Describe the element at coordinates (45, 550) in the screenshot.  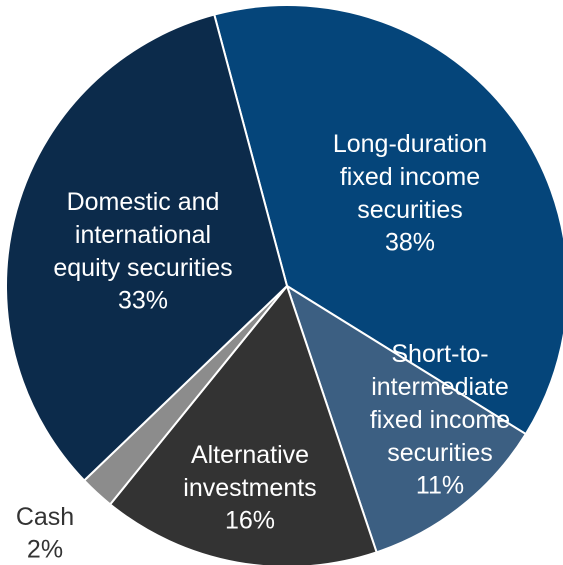
I see `value-label: 2%` at that location.